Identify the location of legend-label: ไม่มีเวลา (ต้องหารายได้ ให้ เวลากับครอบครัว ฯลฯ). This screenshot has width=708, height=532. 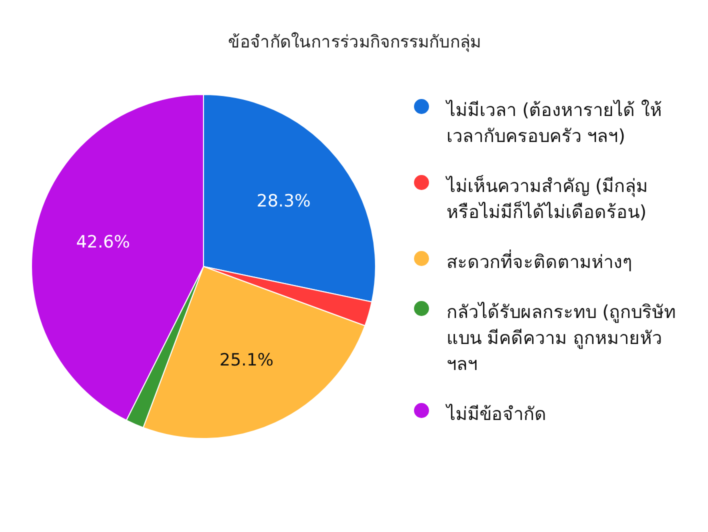
(553, 123).